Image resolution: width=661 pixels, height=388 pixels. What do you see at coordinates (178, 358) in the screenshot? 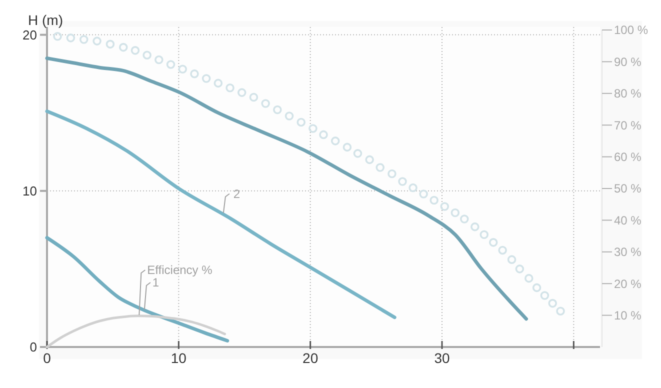
I see `x-tick-label: 10` at bounding box center [178, 358].